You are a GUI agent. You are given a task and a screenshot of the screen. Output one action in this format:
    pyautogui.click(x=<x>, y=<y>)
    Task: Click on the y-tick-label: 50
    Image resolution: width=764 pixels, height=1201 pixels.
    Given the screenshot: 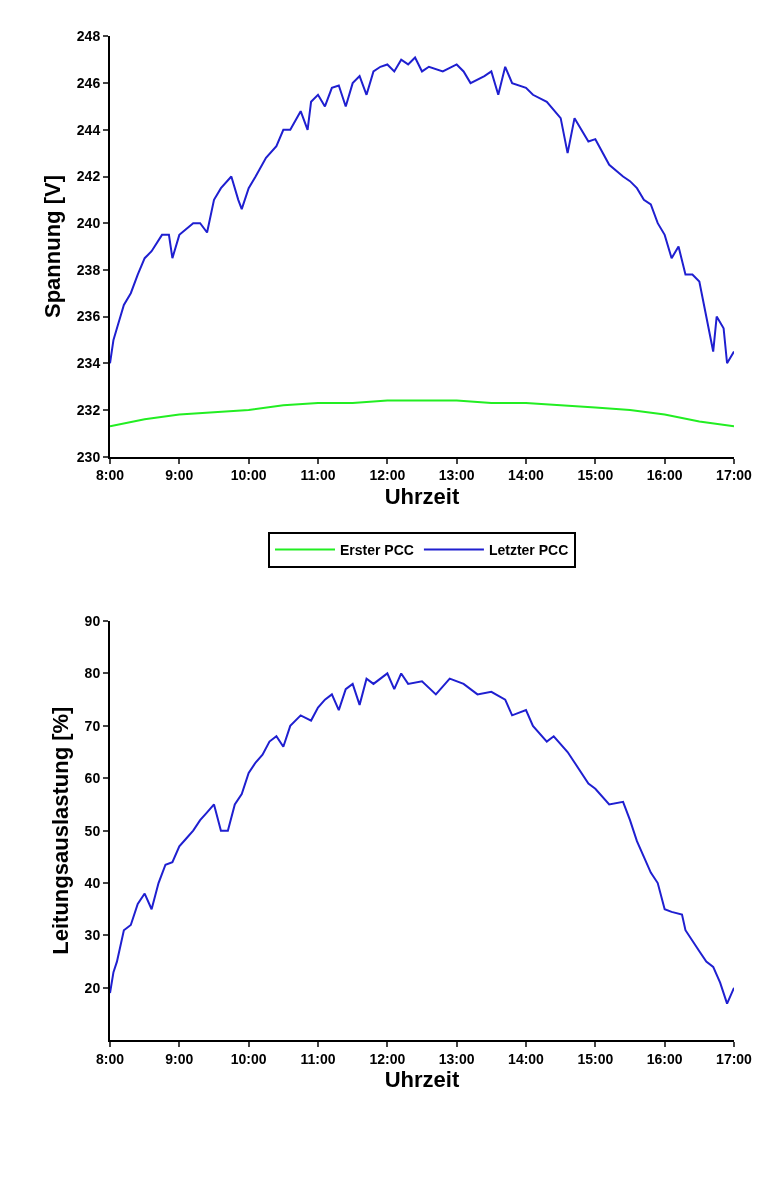 What is the action you would take?
    pyautogui.click(x=92, y=830)
    